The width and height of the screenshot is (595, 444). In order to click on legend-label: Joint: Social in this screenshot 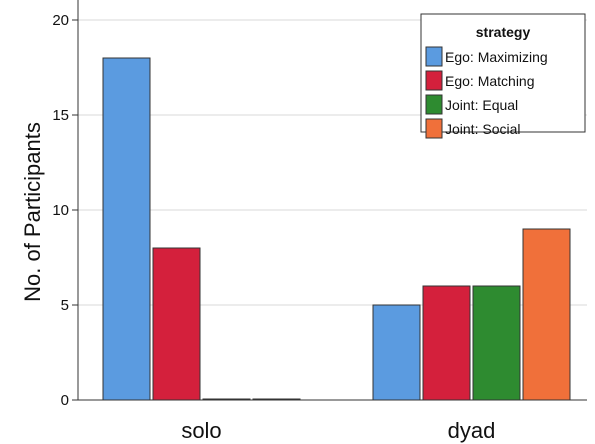, I will do `click(482, 129)`.